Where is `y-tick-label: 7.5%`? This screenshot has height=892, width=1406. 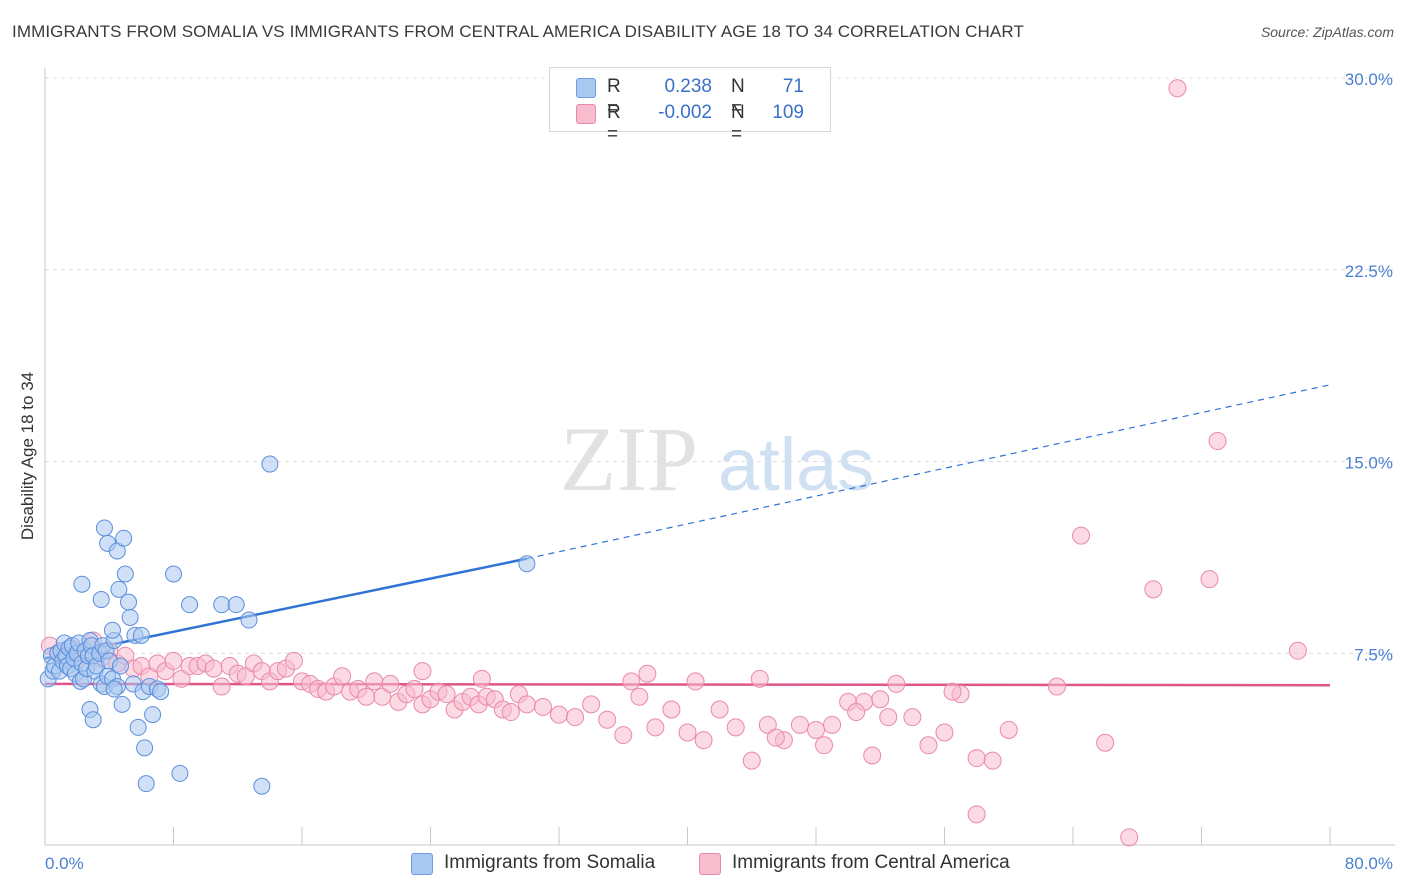 y-tick-label: 7.5% is located at coordinates (1373, 654).